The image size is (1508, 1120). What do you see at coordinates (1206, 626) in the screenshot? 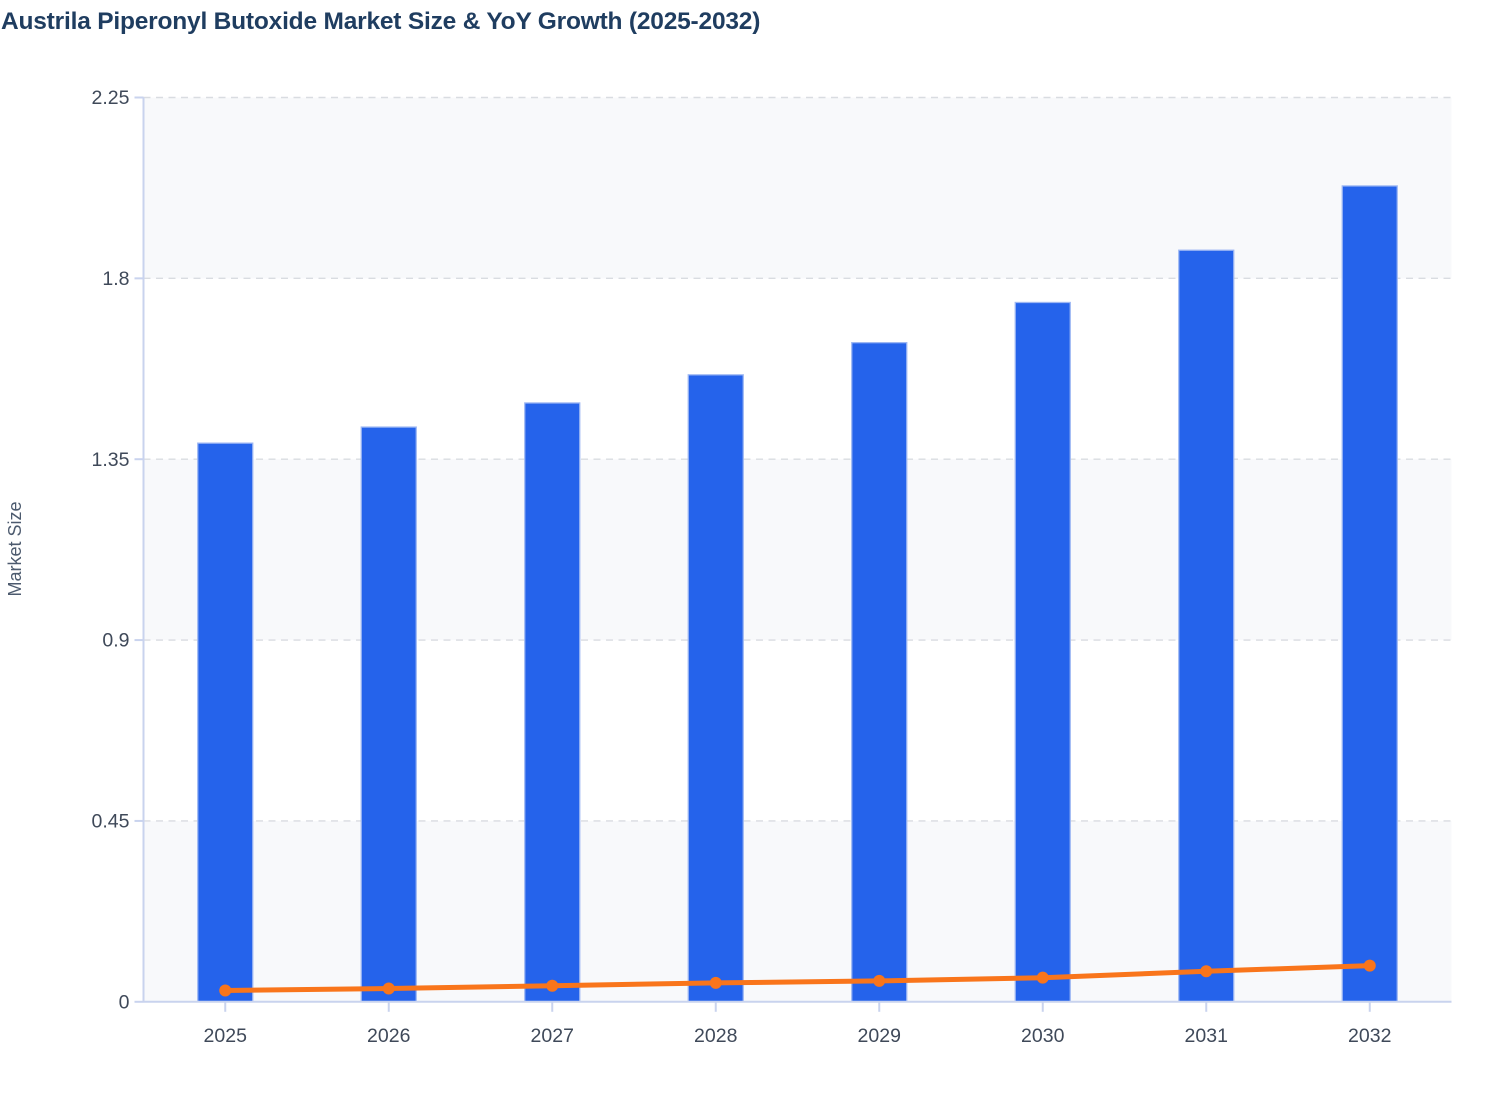
I see `bar-2031` at bounding box center [1206, 626].